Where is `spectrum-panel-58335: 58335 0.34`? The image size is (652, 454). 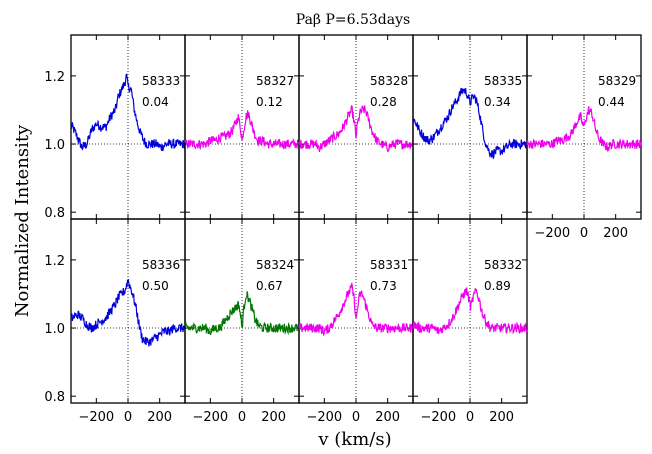 spectrum-panel-58335: 58335 0.34 is located at coordinates (470, 127).